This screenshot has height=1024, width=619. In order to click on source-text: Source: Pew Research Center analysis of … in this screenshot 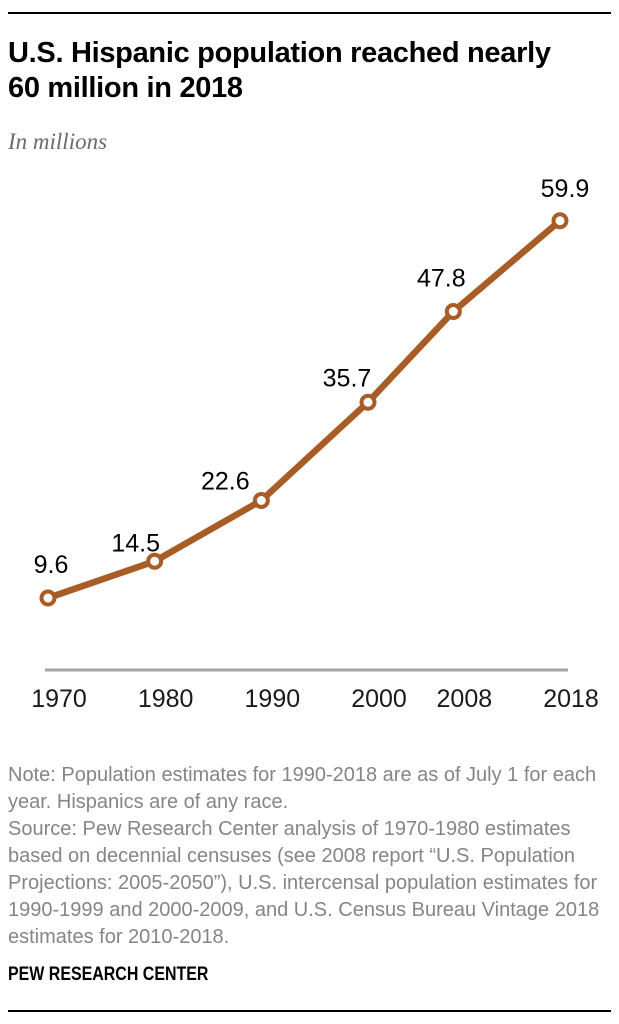, I will do `click(304, 883)`.